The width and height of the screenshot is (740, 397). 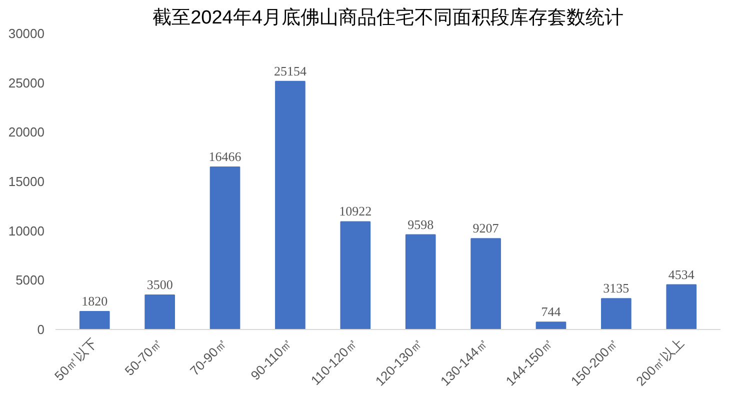 What do you see at coordinates (26, 132) in the screenshot?
I see `y-tick-label: 20000` at bounding box center [26, 132].